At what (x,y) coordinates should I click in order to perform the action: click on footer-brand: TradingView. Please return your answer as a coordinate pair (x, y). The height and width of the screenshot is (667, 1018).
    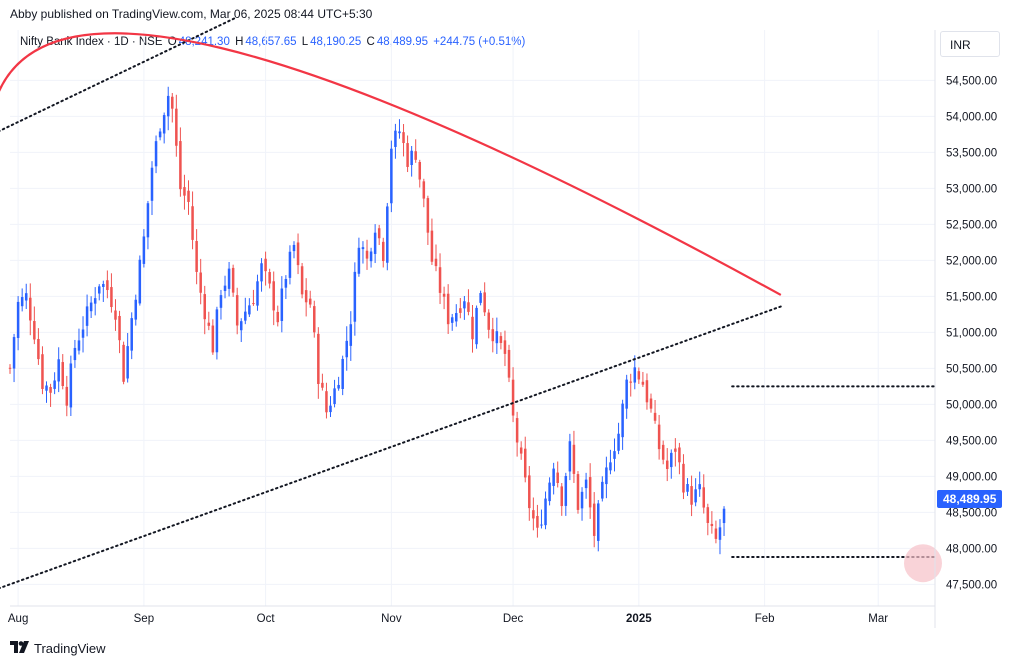
    Looking at the image, I should click on (70, 649).